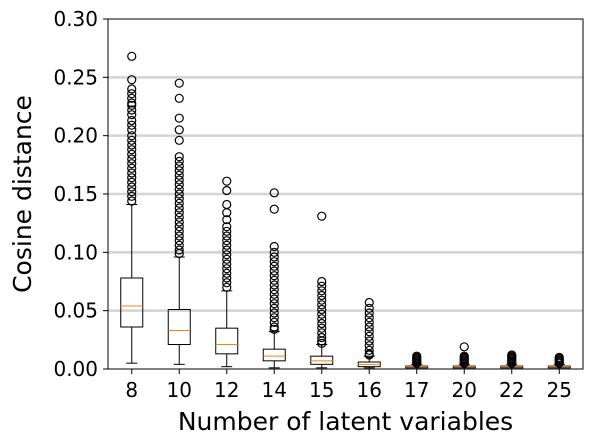 The width and height of the screenshot is (592, 447). What do you see at coordinates (416, 390) in the screenshot?
I see `x-tick-label: 17` at bounding box center [416, 390].